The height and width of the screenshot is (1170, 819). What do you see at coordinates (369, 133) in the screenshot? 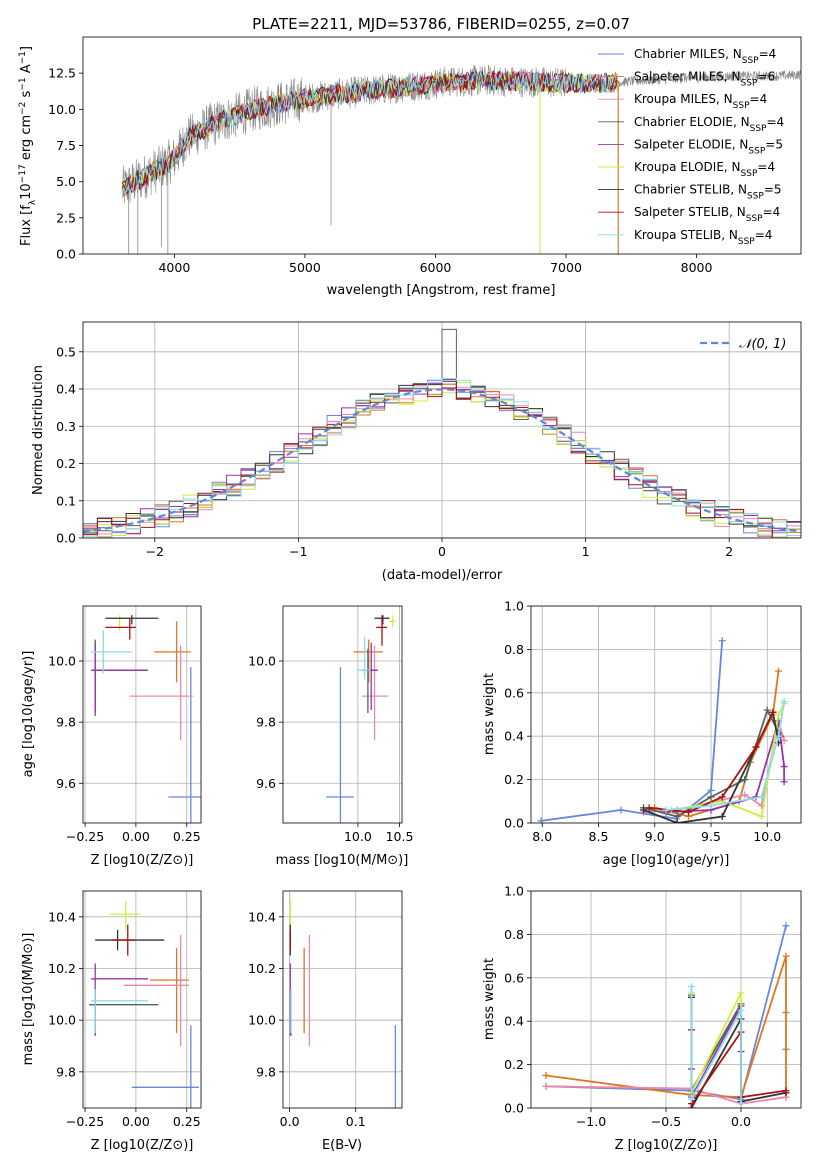
I see `model-spectrum` at bounding box center [369, 133].